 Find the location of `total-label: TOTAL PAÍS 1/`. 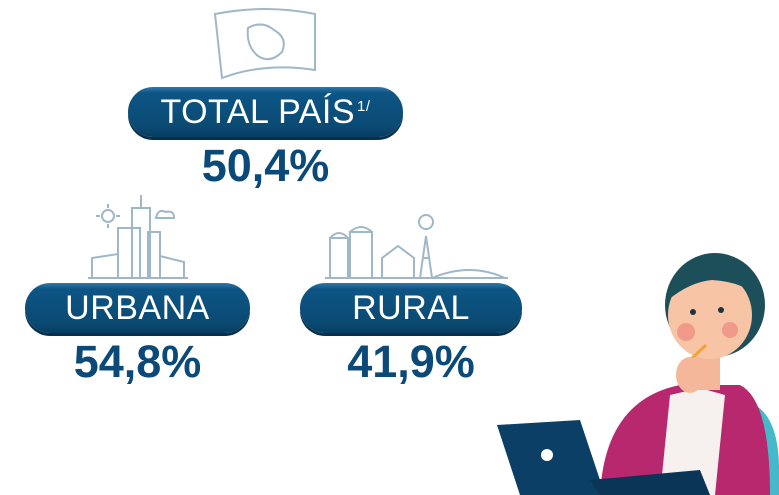

total-label: TOTAL PAÍS 1/ is located at coordinates (265, 112).